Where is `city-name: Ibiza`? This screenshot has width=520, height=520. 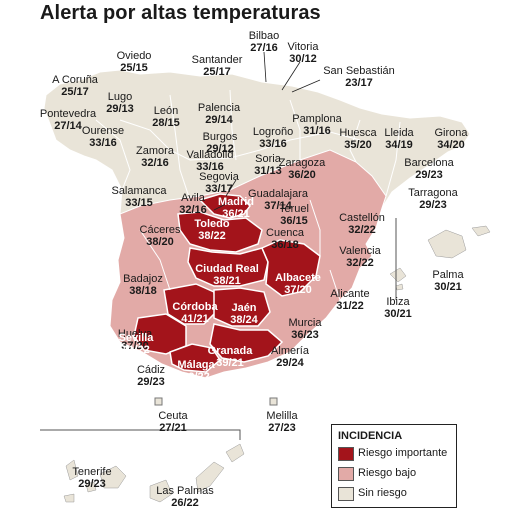 city-name: Ibiza is located at coordinates (398, 302).